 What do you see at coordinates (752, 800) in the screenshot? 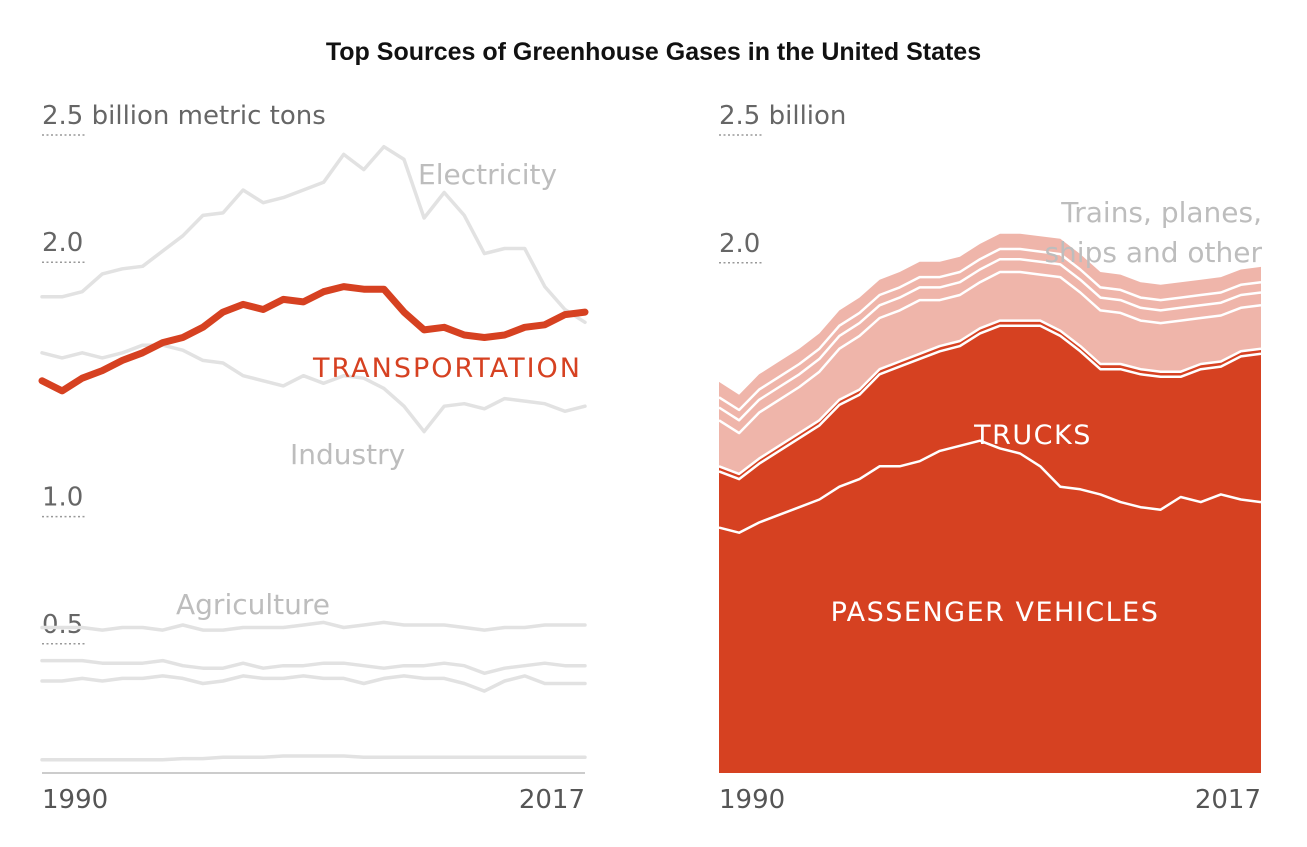
I see `right-x-label-start: 1990` at bounding box center [752, 800].